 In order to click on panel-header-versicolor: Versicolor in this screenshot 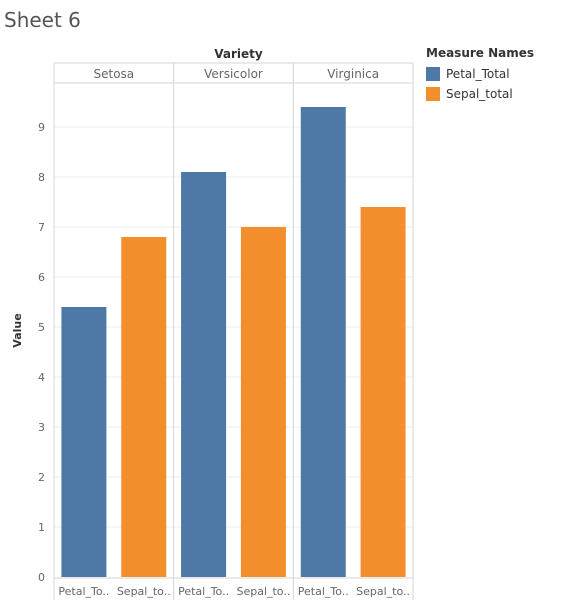, I will do `click(233, 74)`.